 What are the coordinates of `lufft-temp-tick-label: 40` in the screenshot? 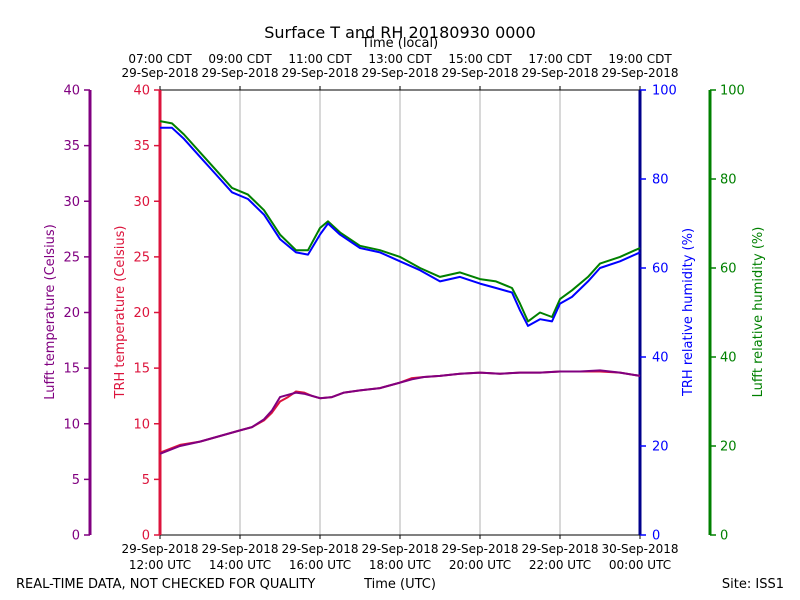 It's located at (71, 91).